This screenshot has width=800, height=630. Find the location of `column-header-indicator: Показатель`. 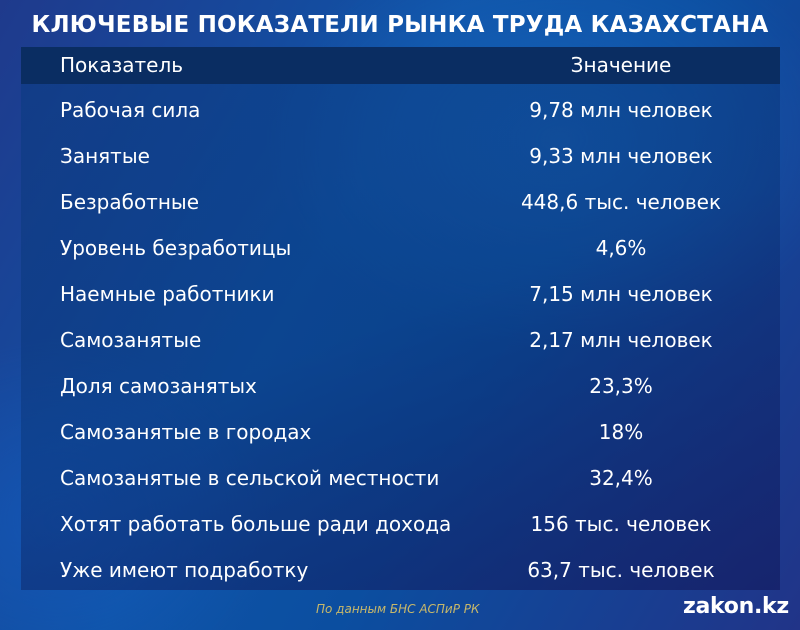

column-header-indicator: Показатель is located at coordinates (122, 65).